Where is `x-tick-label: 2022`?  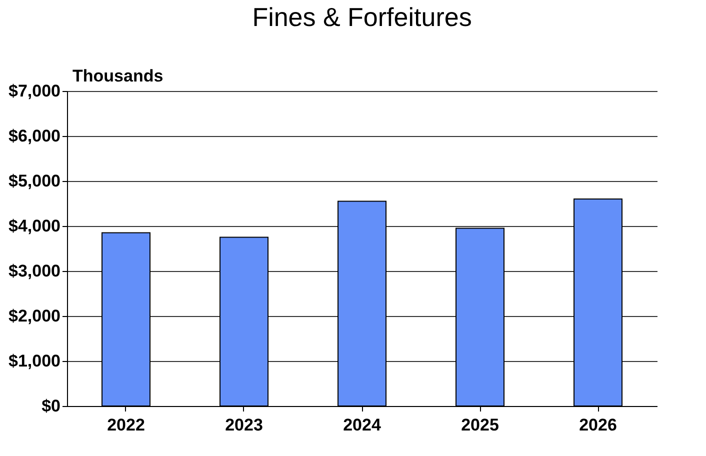
x-tick-label: 2022 is located at coordinates (126, 425).